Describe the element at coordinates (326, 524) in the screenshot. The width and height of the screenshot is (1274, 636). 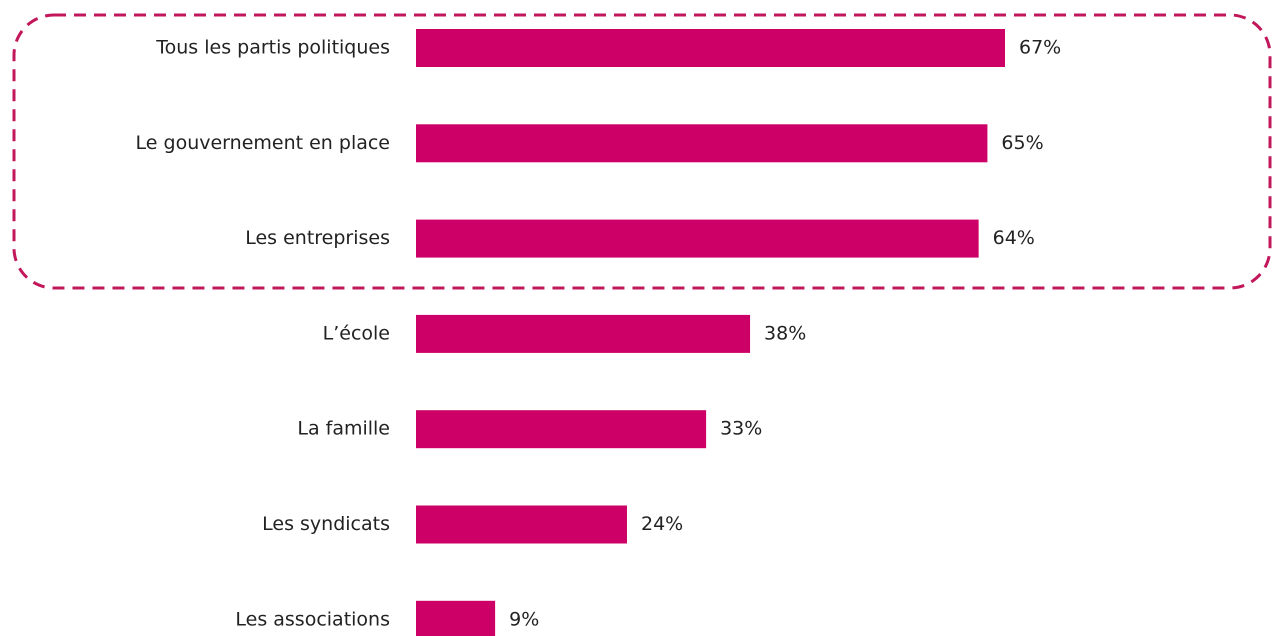
I see `category-label: Les syndicats` at that location.